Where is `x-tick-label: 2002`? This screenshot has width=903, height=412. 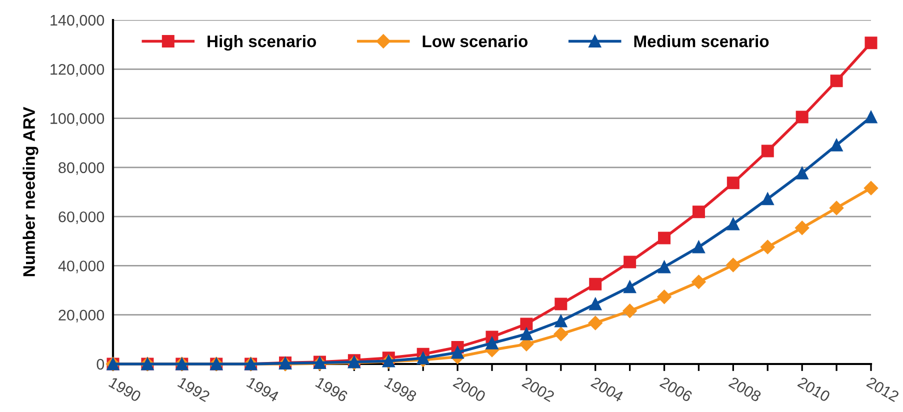
x-tick-label: 2002 is located at coordinates (539, 389).